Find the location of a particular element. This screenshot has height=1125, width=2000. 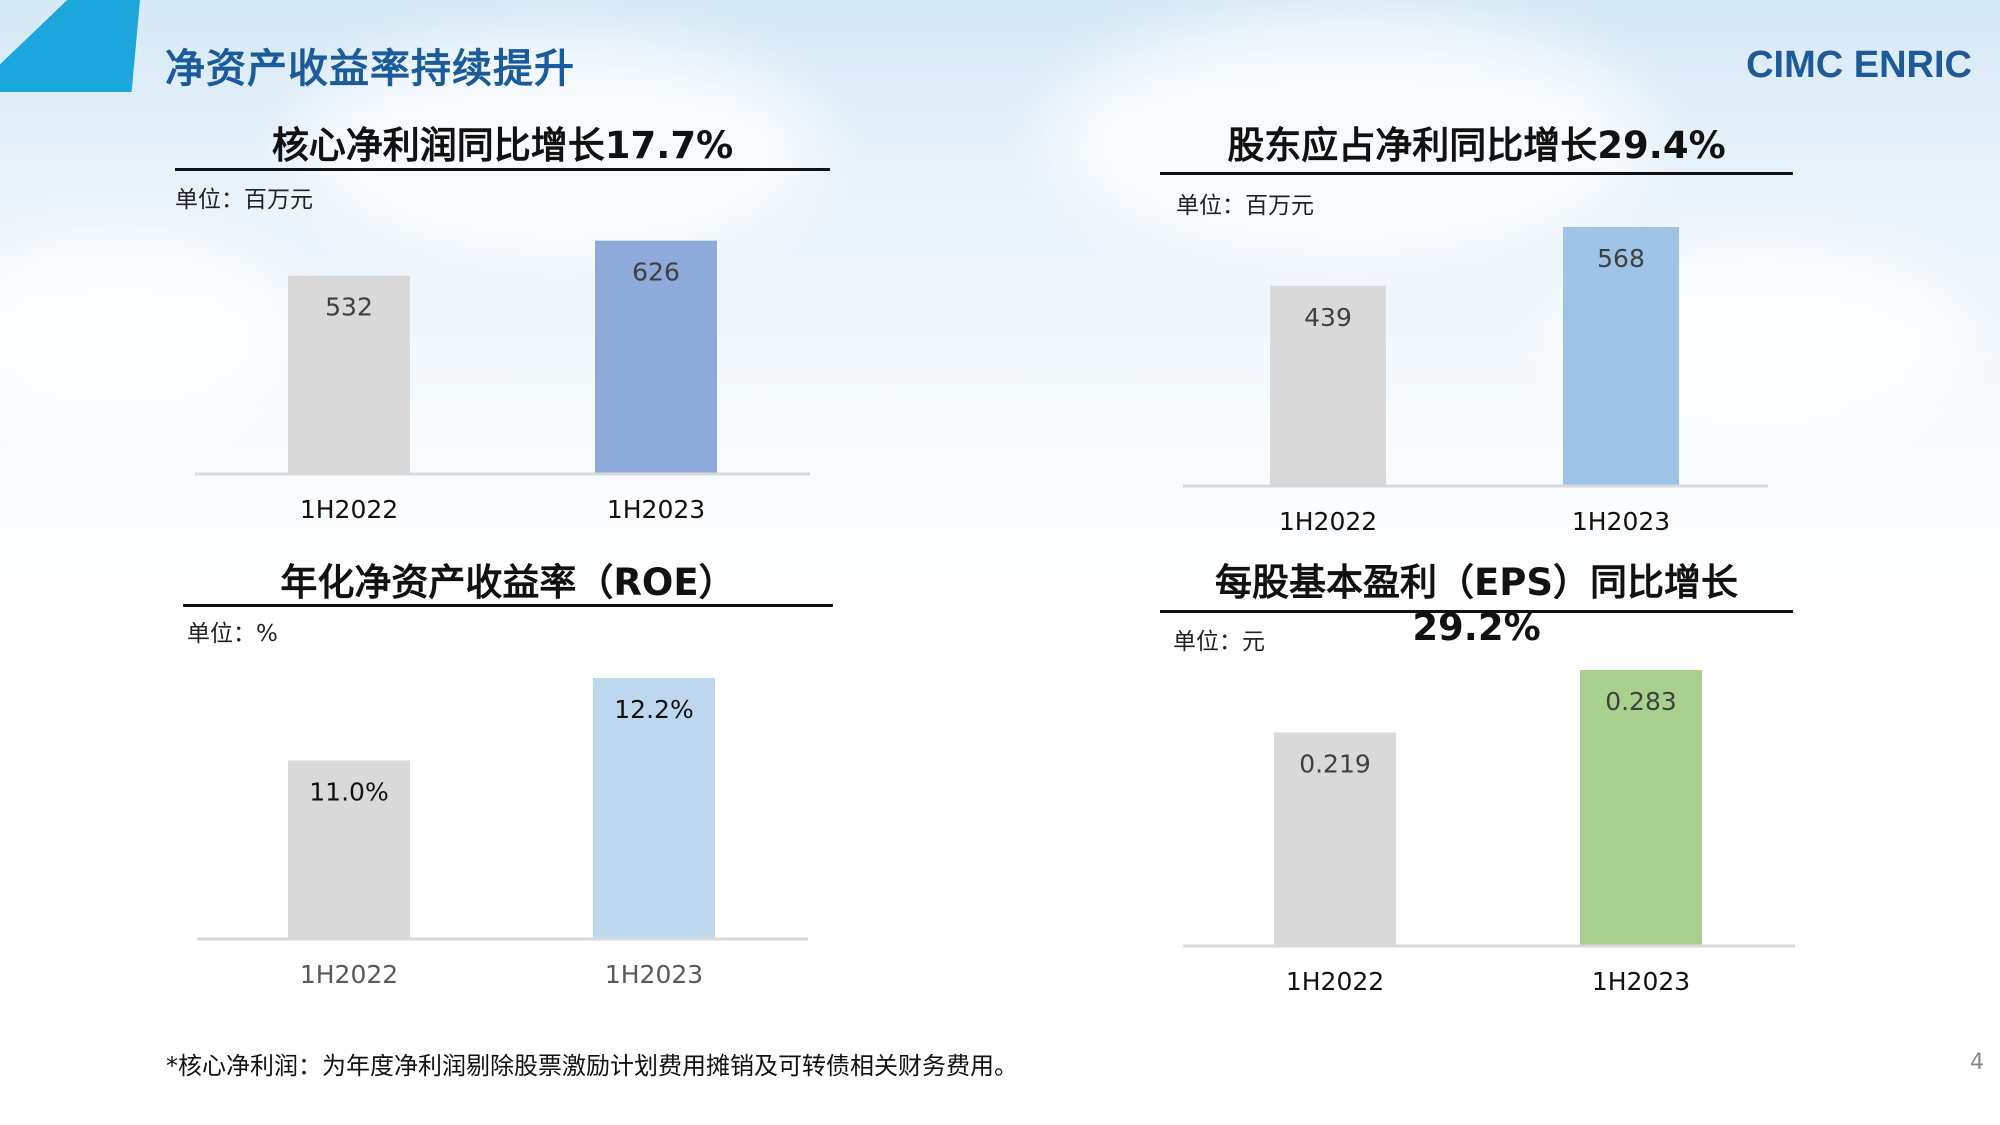

footnote: *核心净利润：为年度净利润剔除股票激励计划费用摊销及可转债相关财务费用。 is located at coordinates (592, 1066).